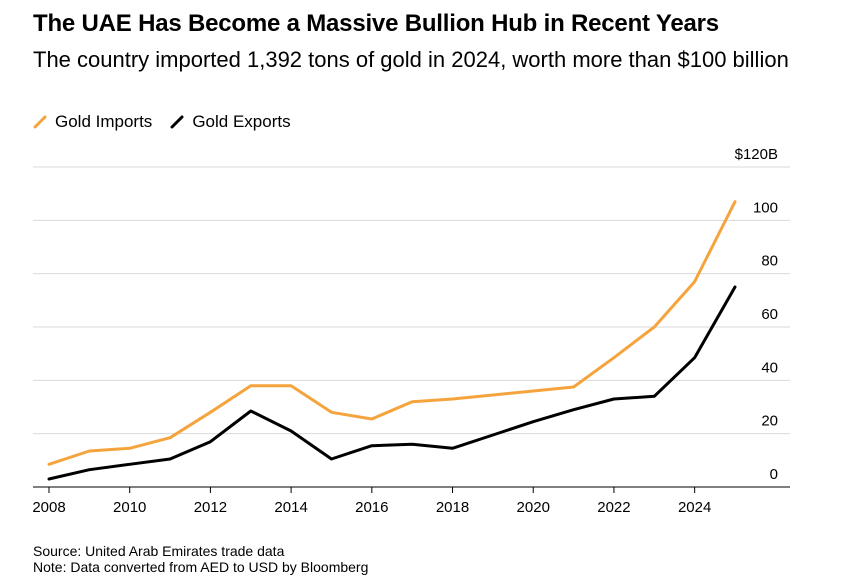  What do you see at coordinates (241, 121) in the screenshot?
I see `legend-label-exports: Gold Exports` at bounding box center [241, 121].